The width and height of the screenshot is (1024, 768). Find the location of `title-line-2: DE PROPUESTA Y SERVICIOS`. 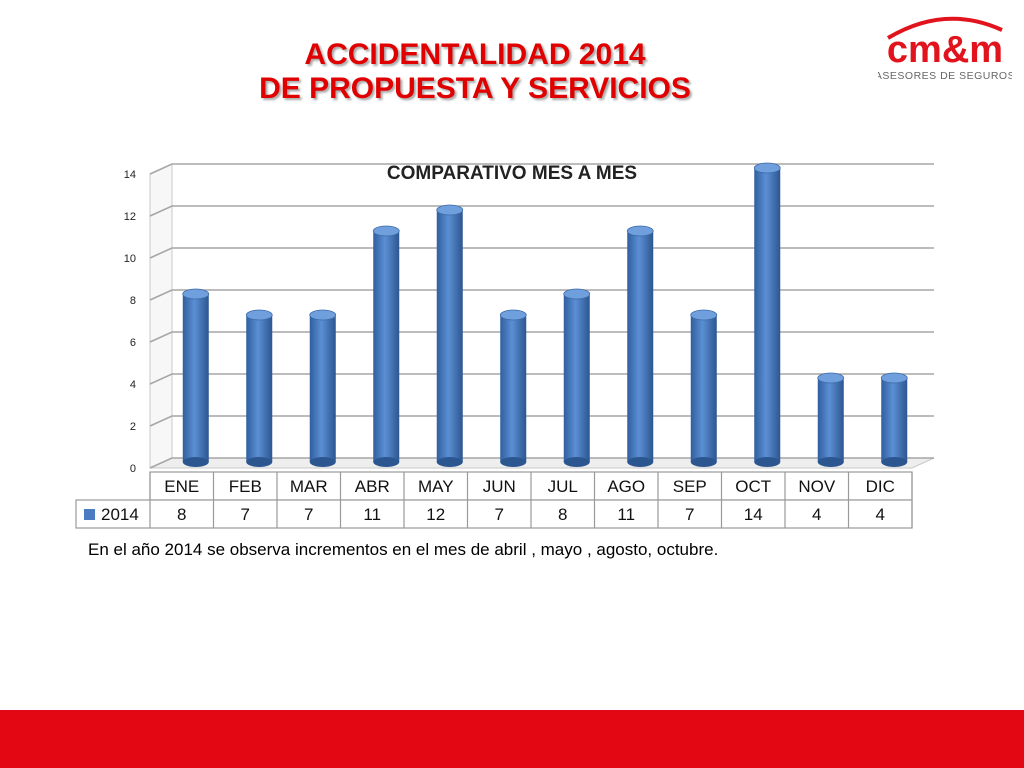

title-line-2: DE PROPUESTA Y SERVICIOS is located at coordinates (475, 88).